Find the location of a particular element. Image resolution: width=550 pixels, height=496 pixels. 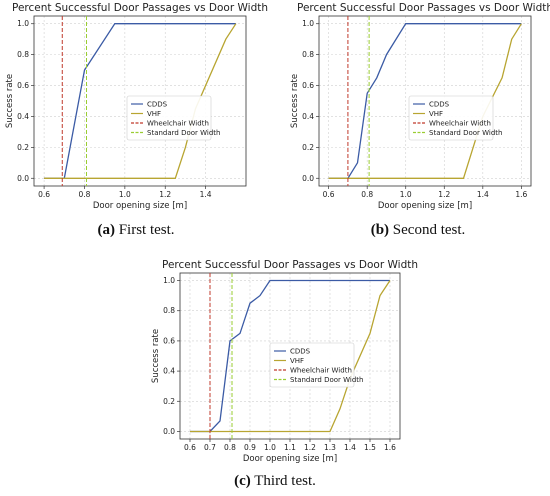

caption-b: (b) Second test. is located at coordinates (418, 230).